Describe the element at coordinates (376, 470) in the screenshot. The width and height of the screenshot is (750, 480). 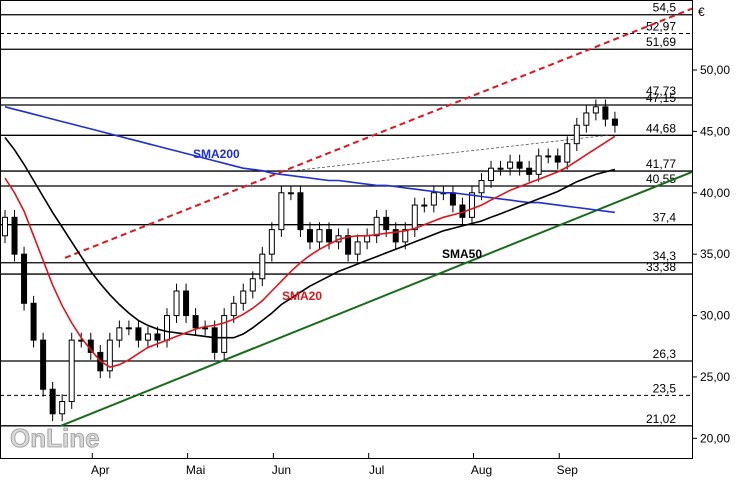
I see `x-tick-label: Jul` at that location.